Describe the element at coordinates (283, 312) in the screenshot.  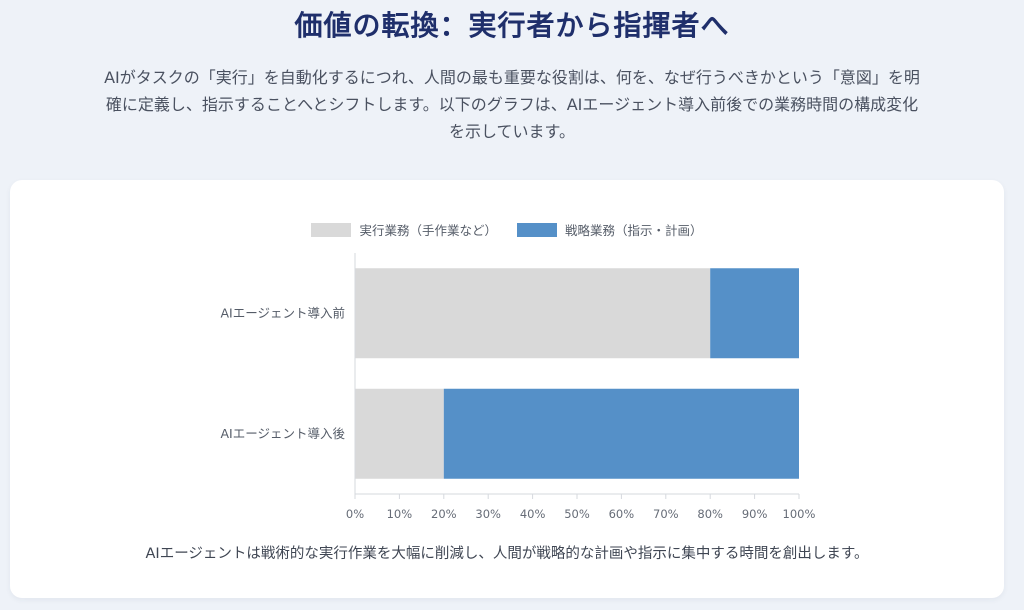
I see `category-label-before: AIエージェント導入前` at that location.